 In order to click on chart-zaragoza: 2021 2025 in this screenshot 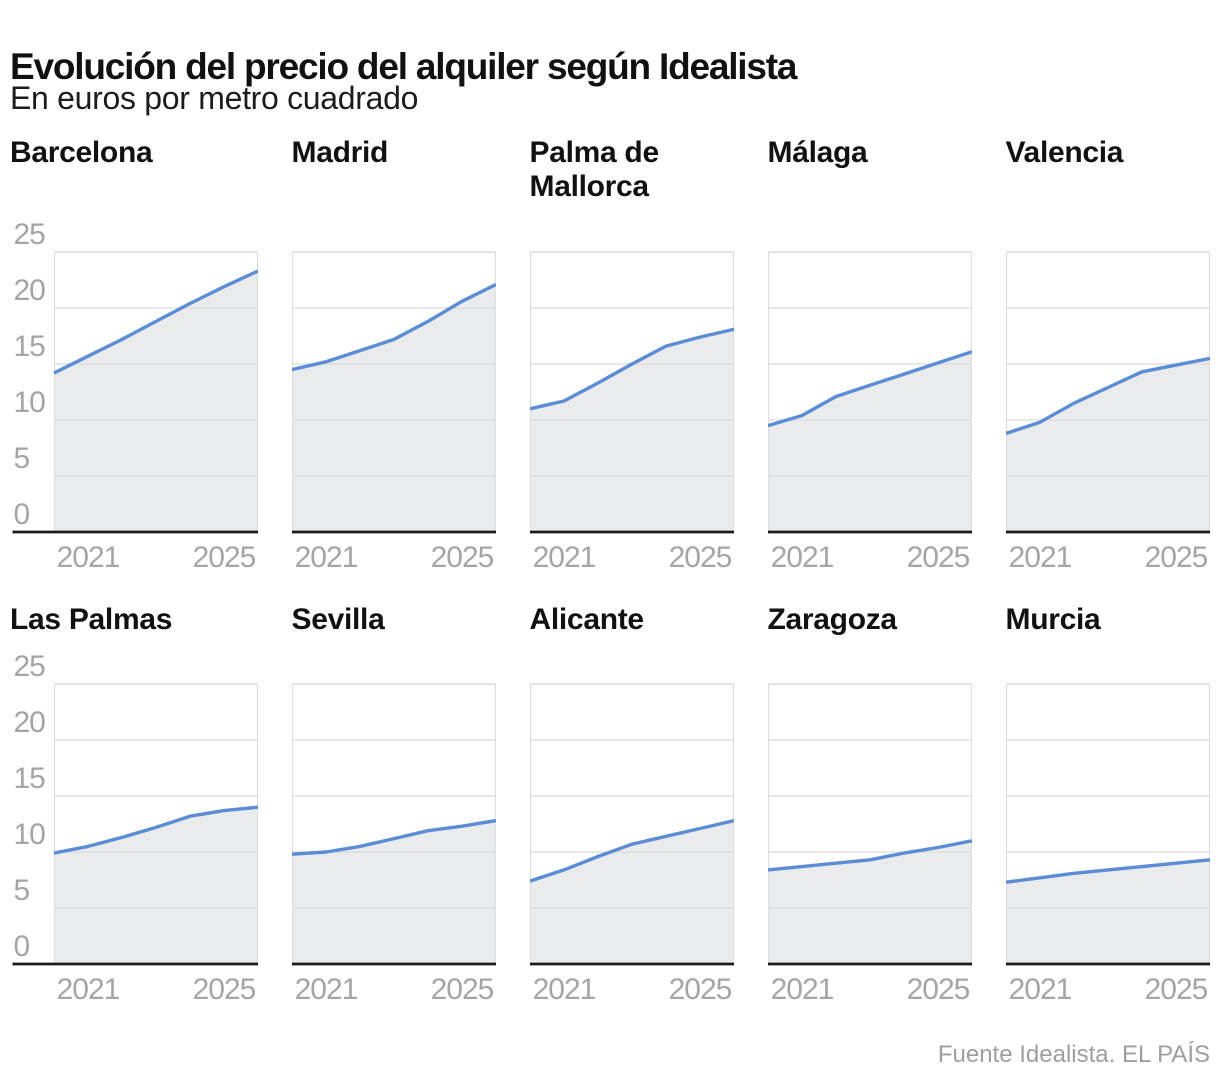, I will do `click(869, 844)`.